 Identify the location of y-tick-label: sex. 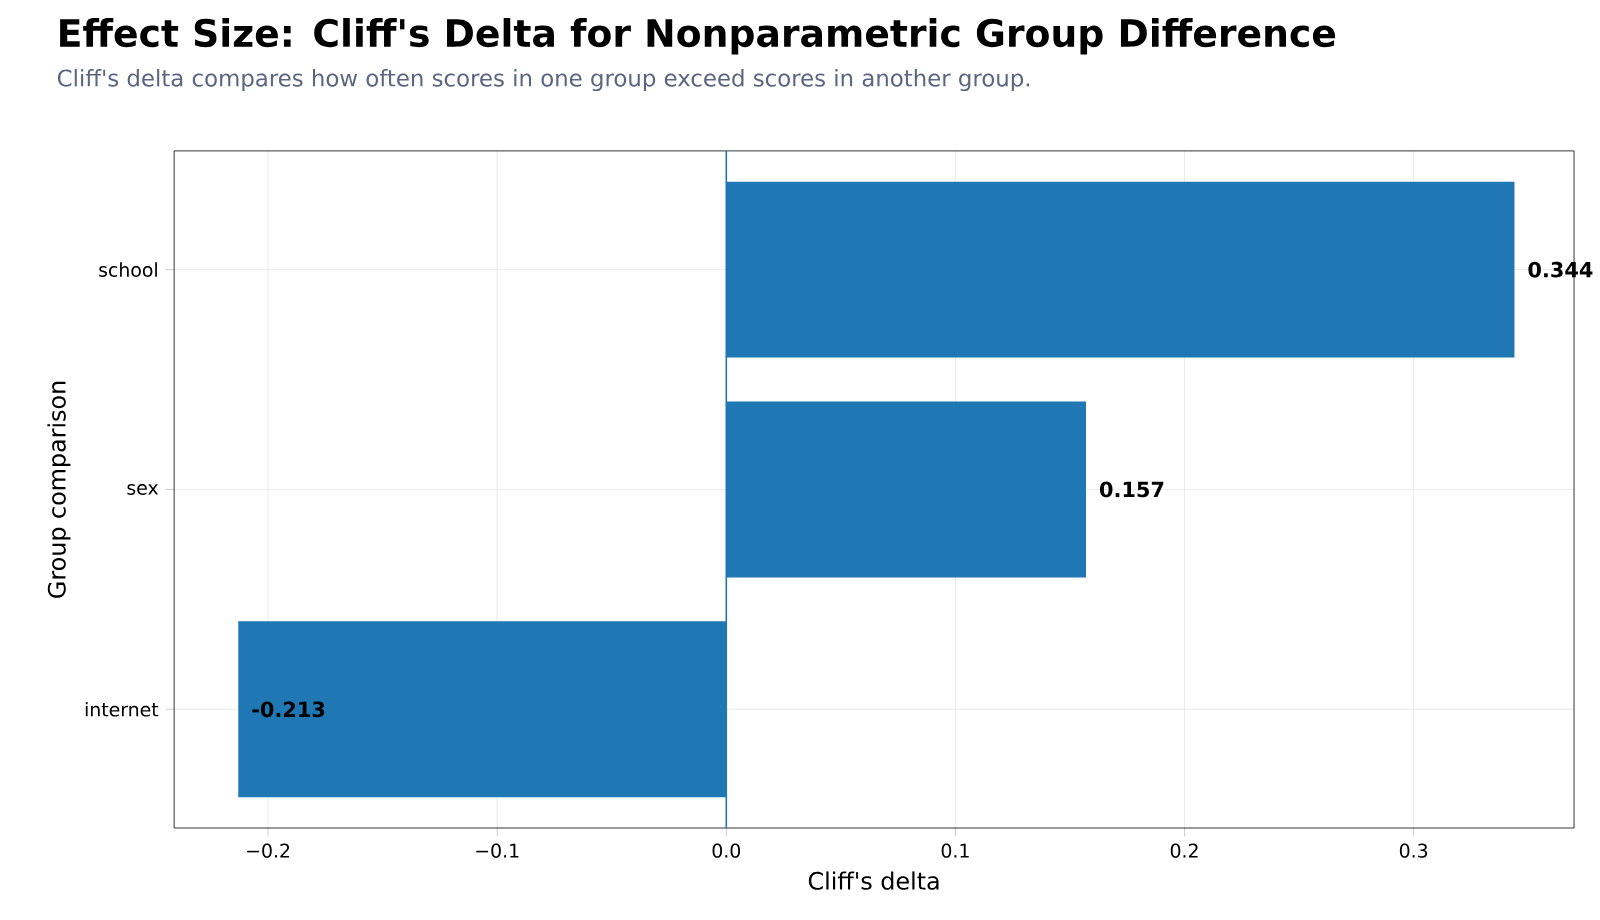
(143, 489).